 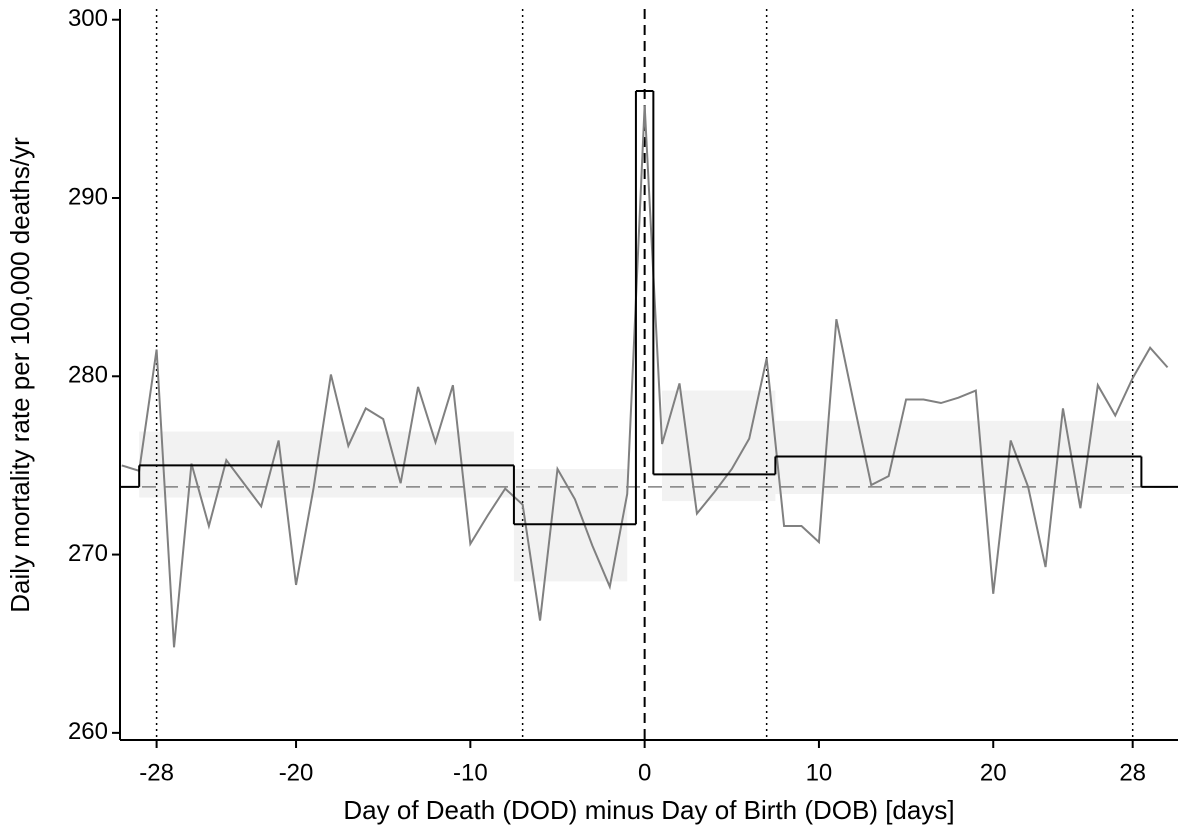 I want to click on y-tick-label: 270, so click(x=88, y=553).